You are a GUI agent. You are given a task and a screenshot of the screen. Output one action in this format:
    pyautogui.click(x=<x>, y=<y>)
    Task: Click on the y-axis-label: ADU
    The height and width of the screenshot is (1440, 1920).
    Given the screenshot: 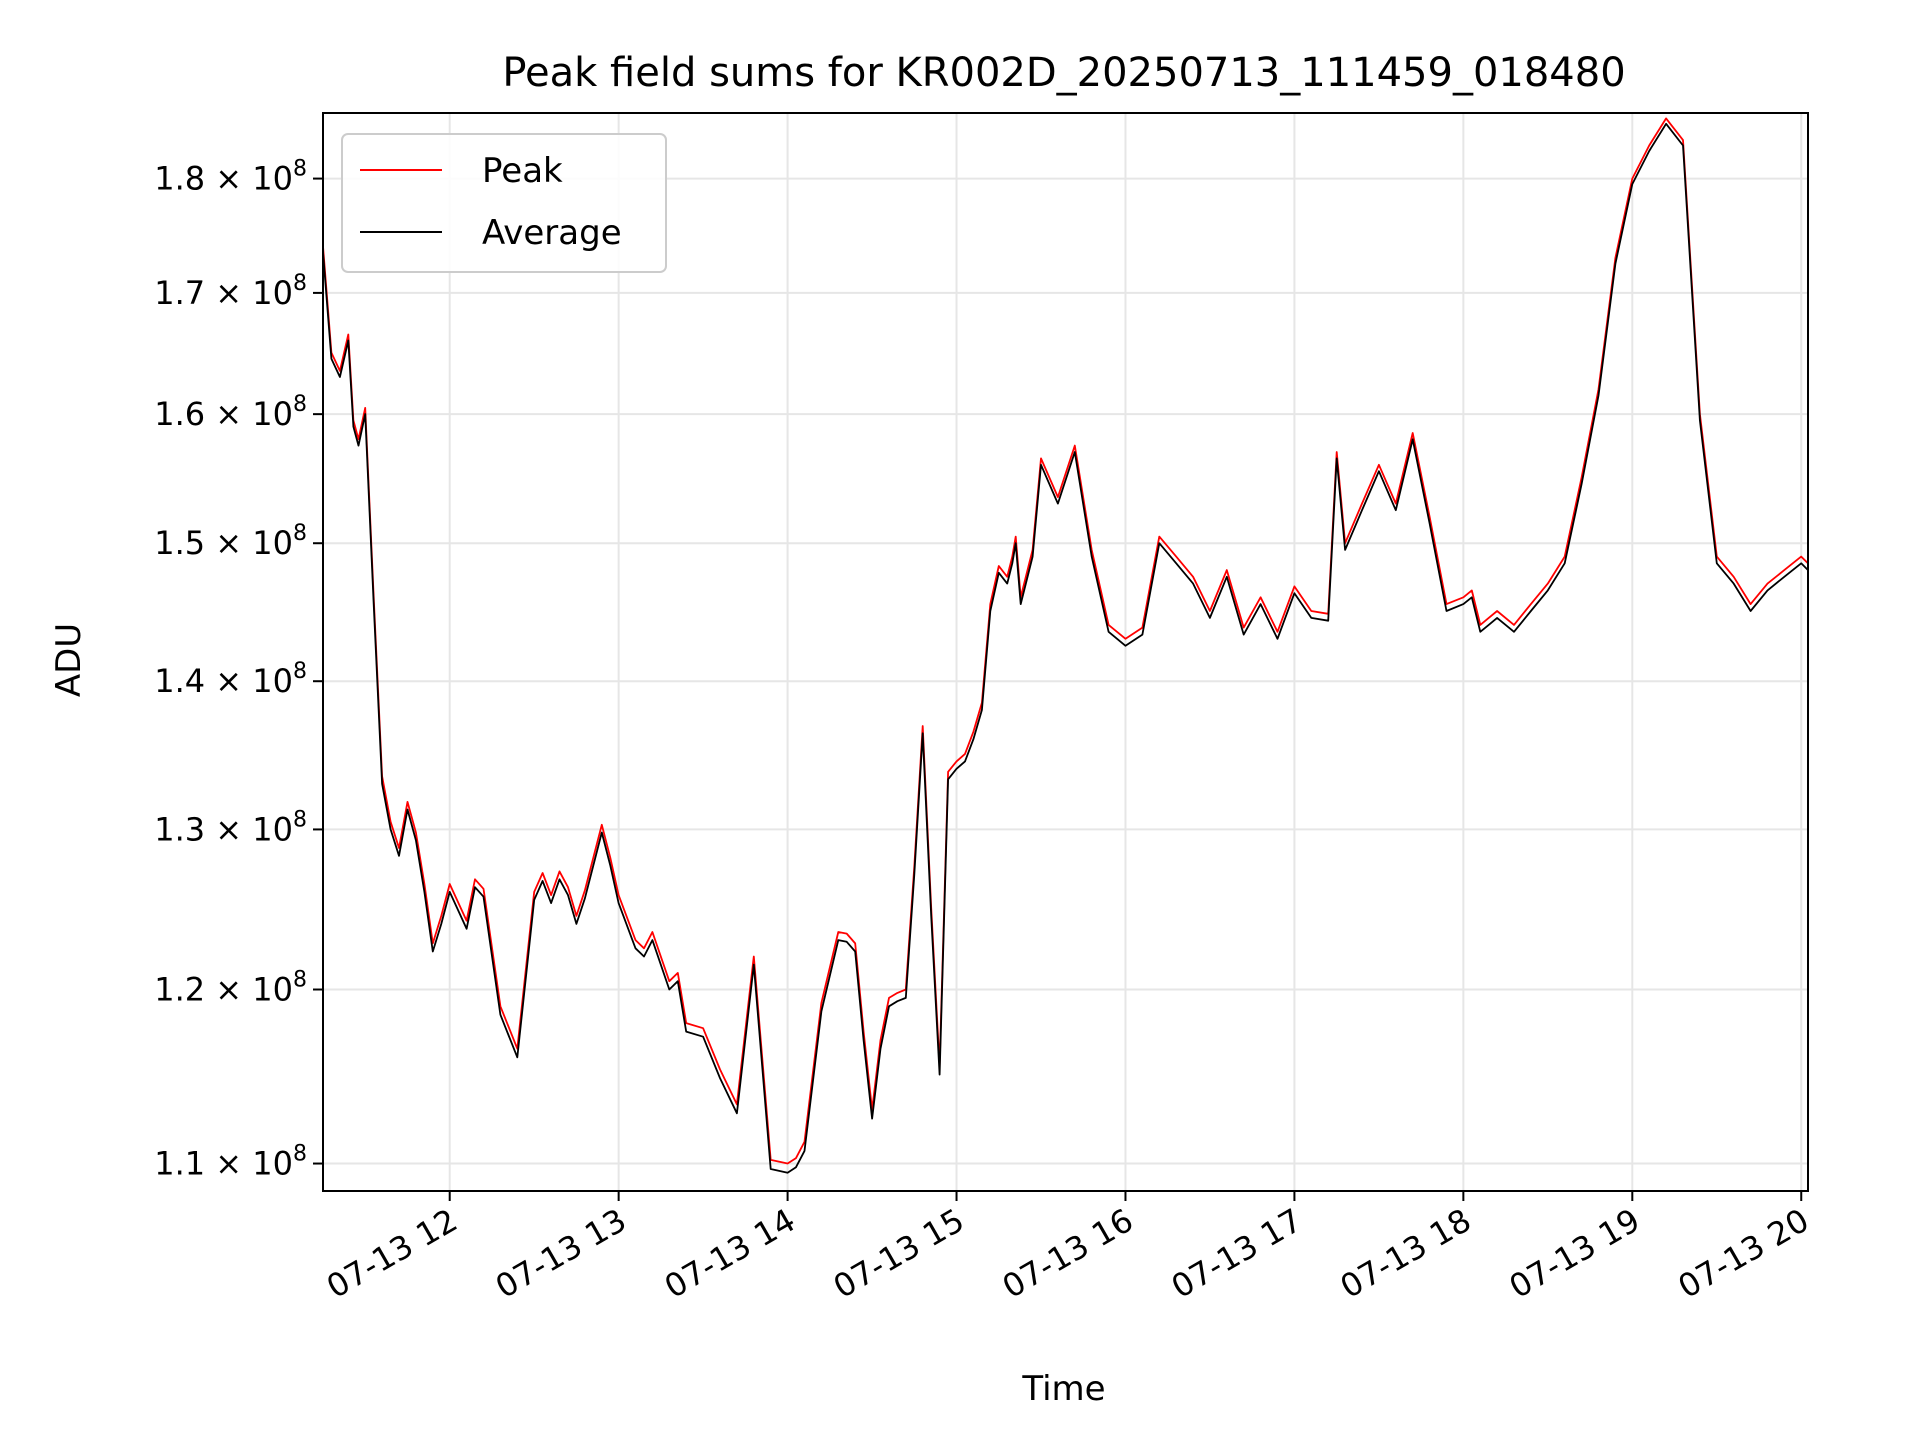 What is the action you would take?
    pyautogui.click(x=69, y=660)
    